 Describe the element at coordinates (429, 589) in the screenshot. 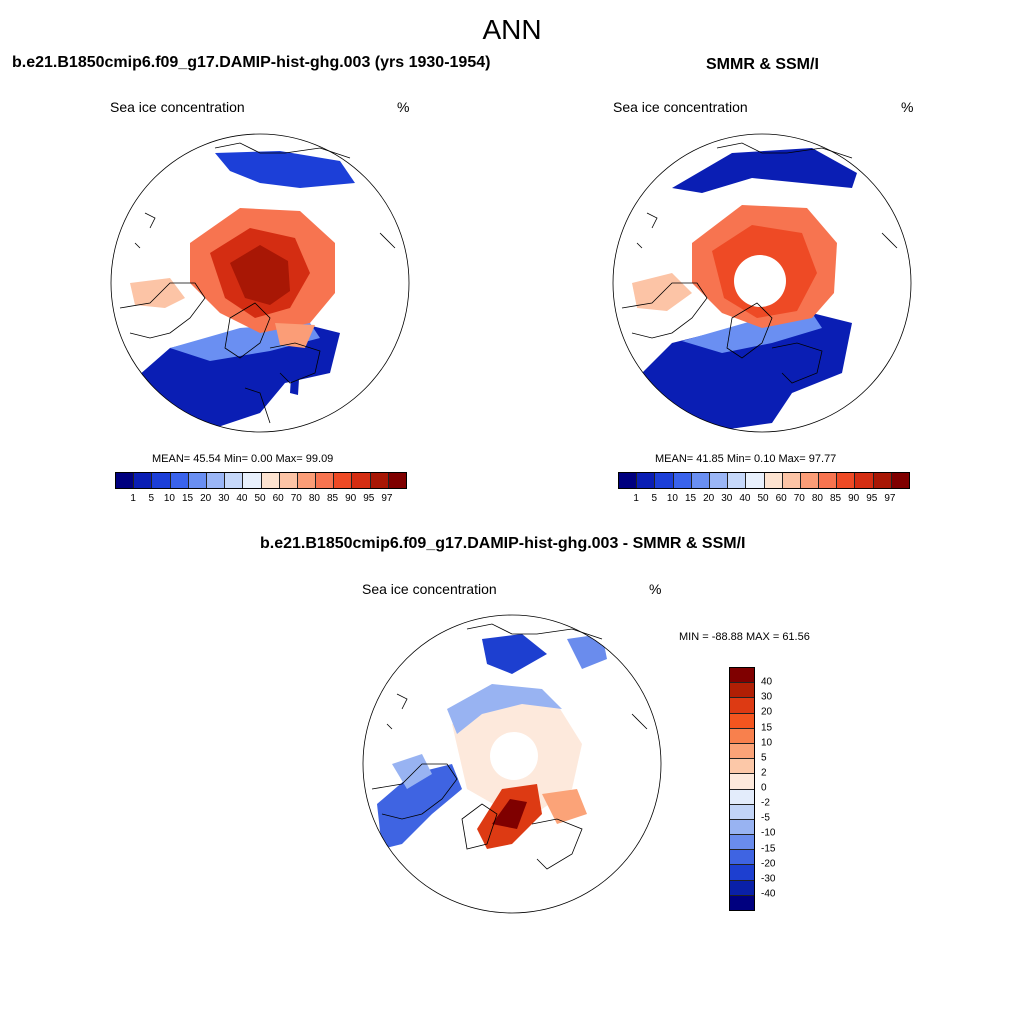

I see `panel3-variable-label: Sea ice concentration` at that location.